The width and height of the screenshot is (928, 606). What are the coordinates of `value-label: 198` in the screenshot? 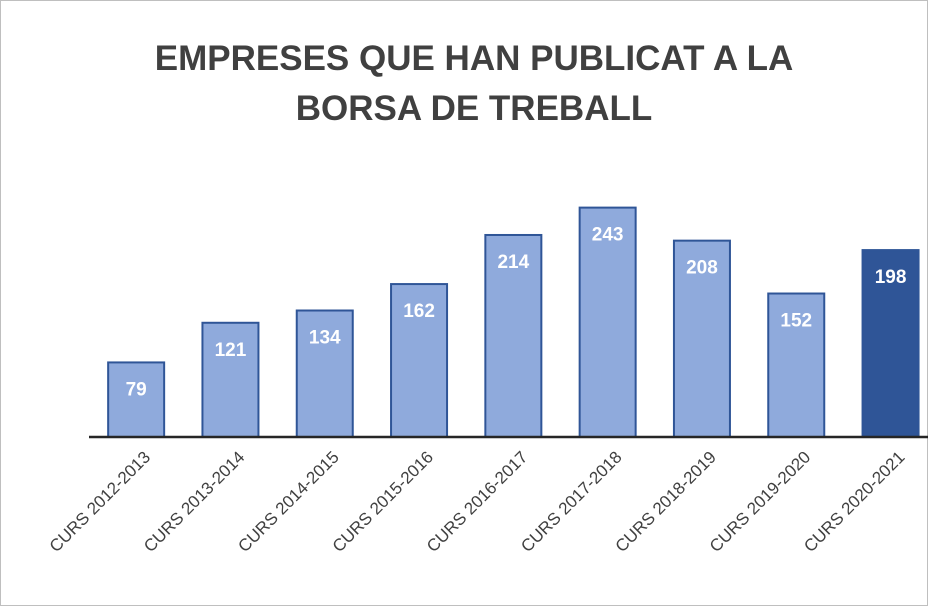 It's located at (891, 277).